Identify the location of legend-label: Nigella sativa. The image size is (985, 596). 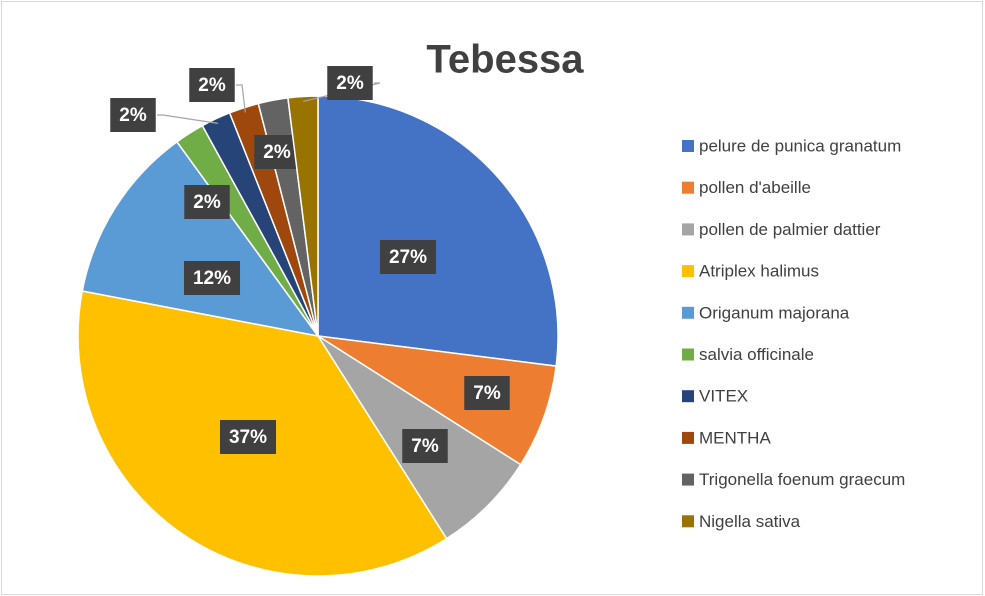
(750, 521).